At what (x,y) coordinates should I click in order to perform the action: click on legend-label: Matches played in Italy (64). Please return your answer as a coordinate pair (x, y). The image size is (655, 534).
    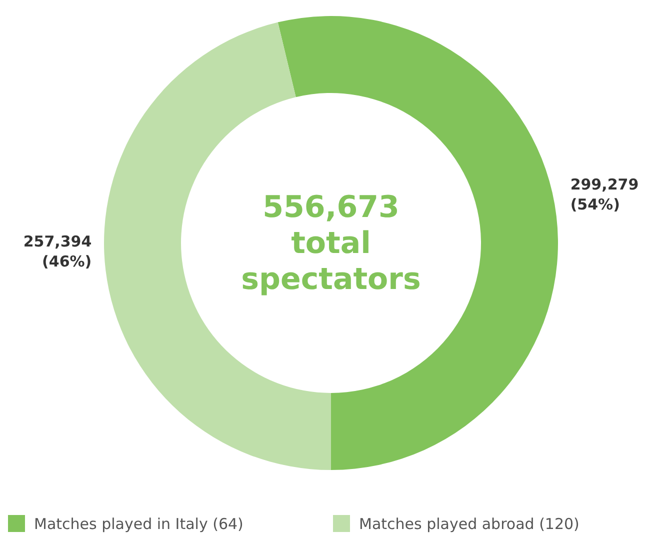
    Looking at the image, I should click on (139, 524).